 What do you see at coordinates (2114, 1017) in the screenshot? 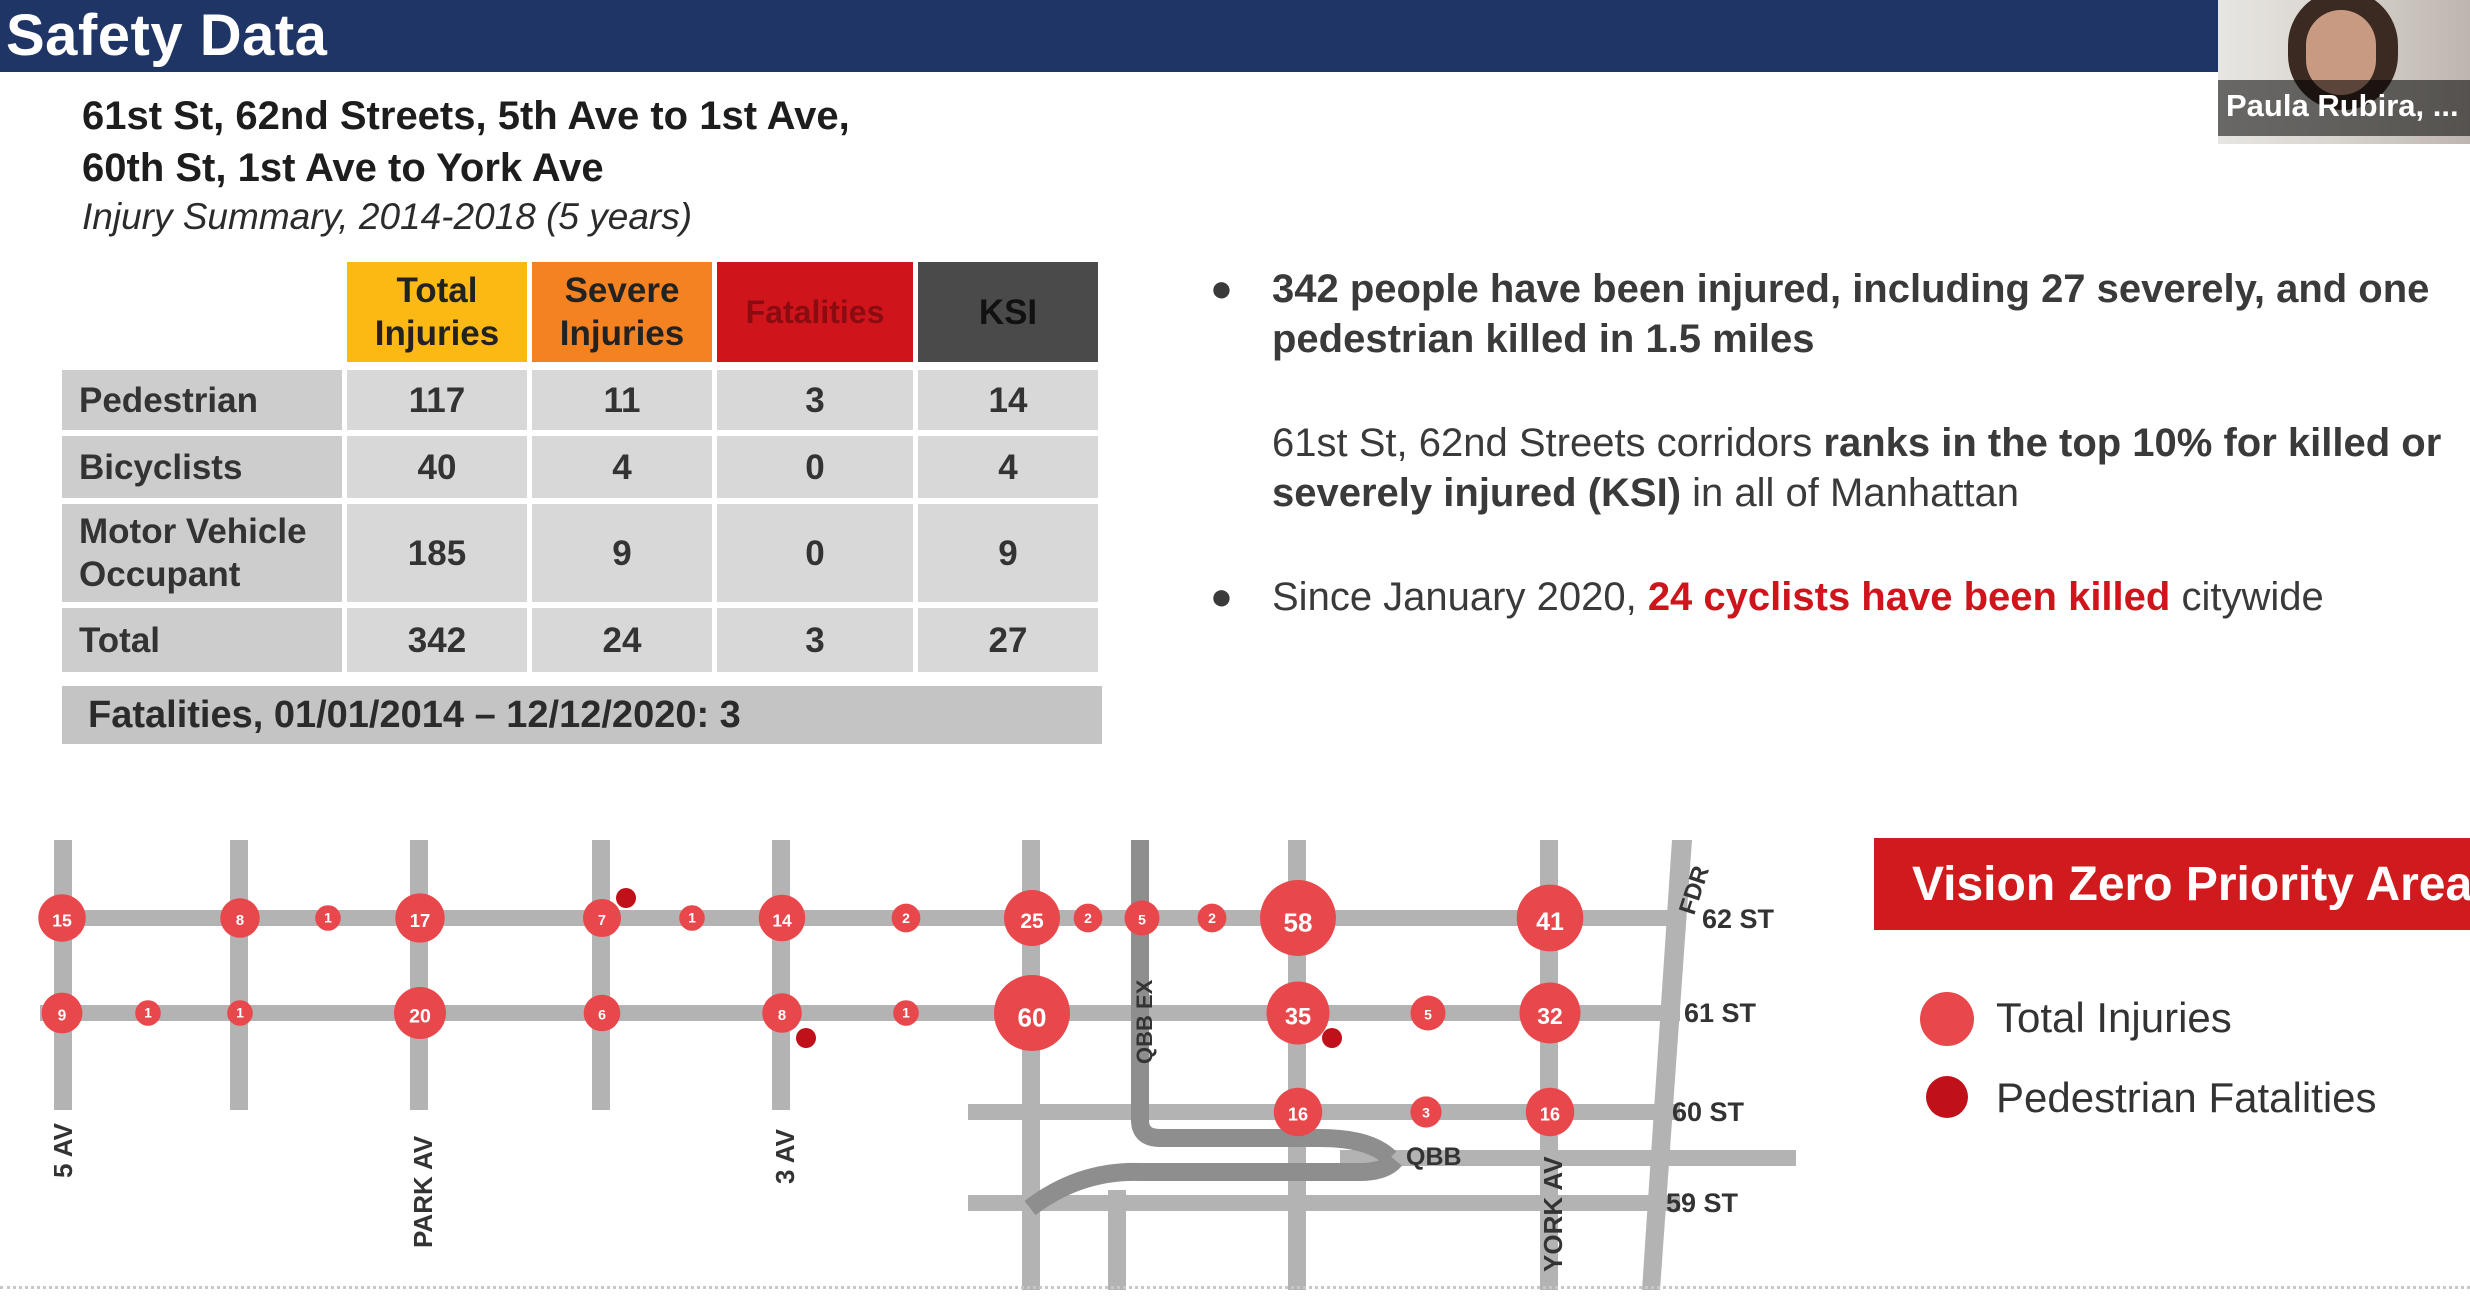
I see `legend-label-total-injuries: Total Injuries` at bounding box center [2114, 1017].